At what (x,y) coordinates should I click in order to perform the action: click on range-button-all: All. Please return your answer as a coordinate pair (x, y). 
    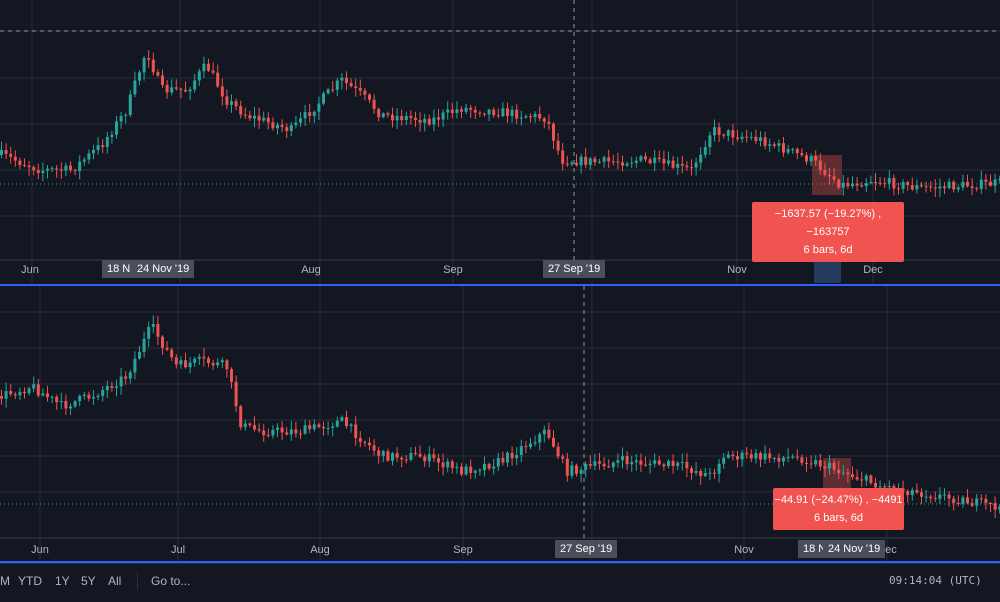
    Looking at the image, I should click on (115, 581).